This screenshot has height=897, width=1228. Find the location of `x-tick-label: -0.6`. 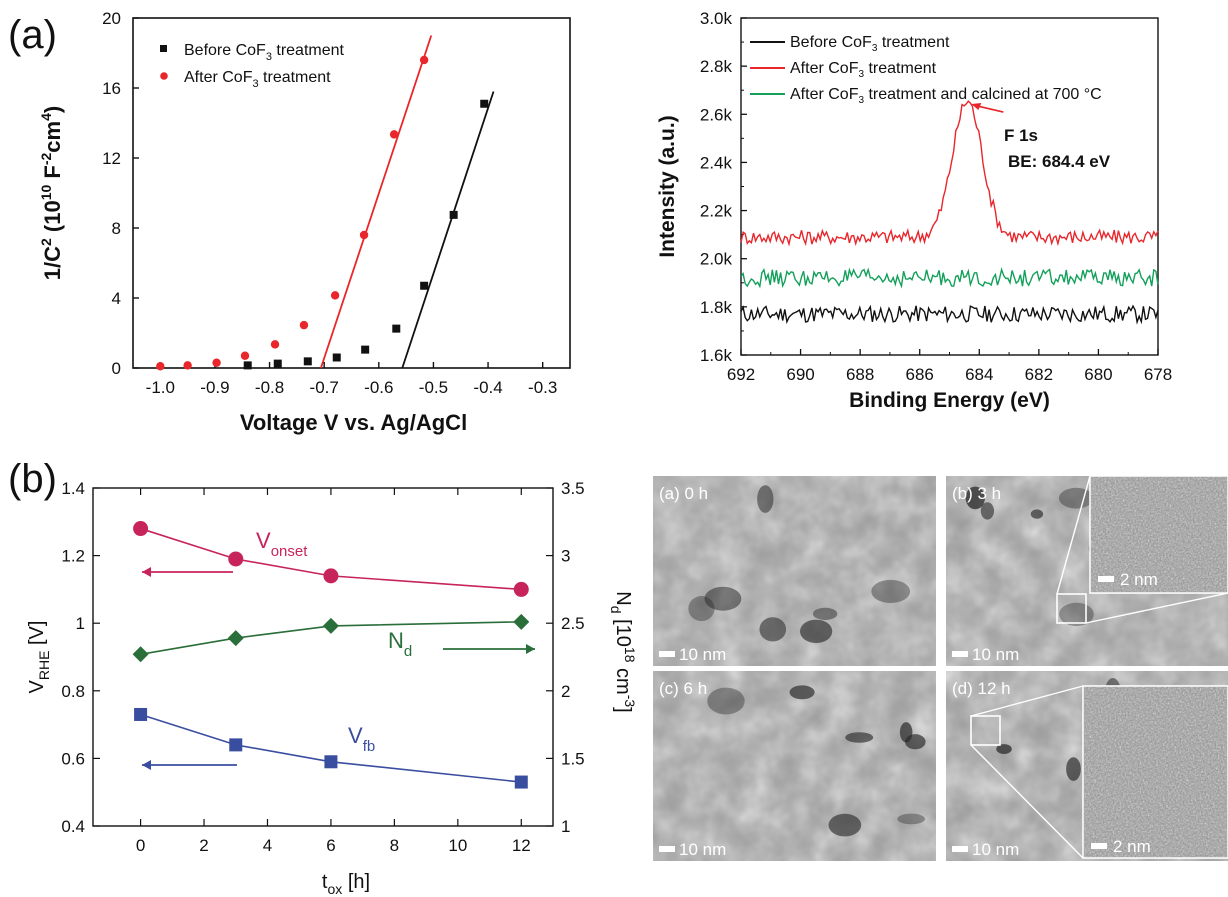

x-tick-label: -0.6 is located at coordinates (378, 387).